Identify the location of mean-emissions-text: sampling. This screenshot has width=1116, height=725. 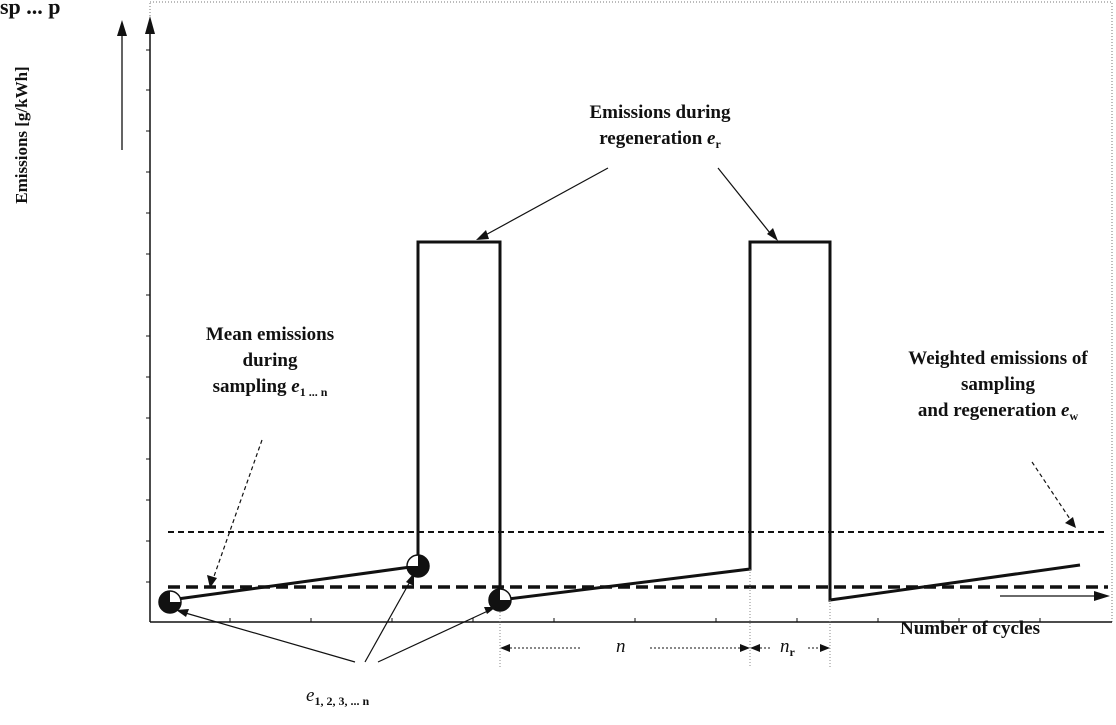
(249, 386).